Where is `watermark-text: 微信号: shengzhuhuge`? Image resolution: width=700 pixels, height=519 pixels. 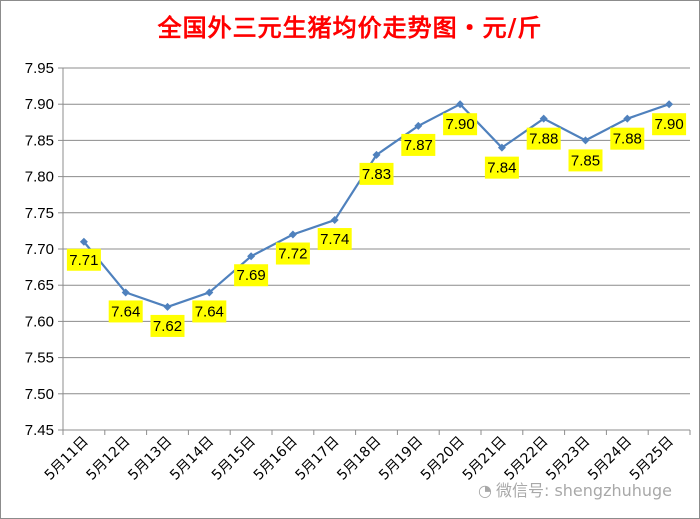
watermark-text: 微信号: shengzhuhuge is located at coordinates (584, 490).